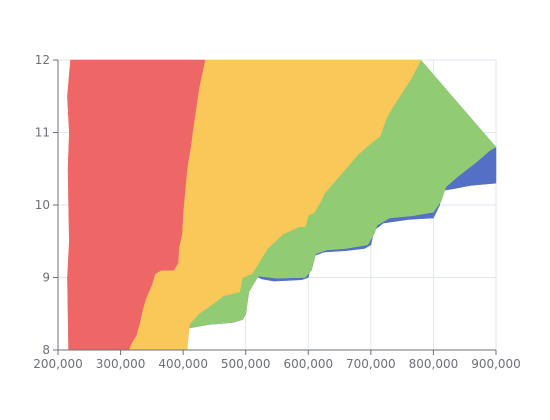 Image resolution: width=550 pixels, height=420 pixels. What do you see at coordinates (496, 364) in the screenshot?
I see `x-tick-label: 900,000` at bounding box center [496, 364].